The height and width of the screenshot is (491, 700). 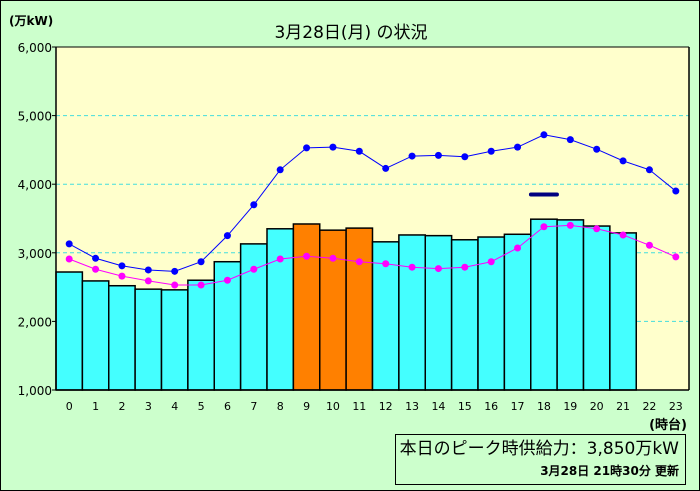 I want to click on x-tick-label: 23, so click(x=676, y=406).